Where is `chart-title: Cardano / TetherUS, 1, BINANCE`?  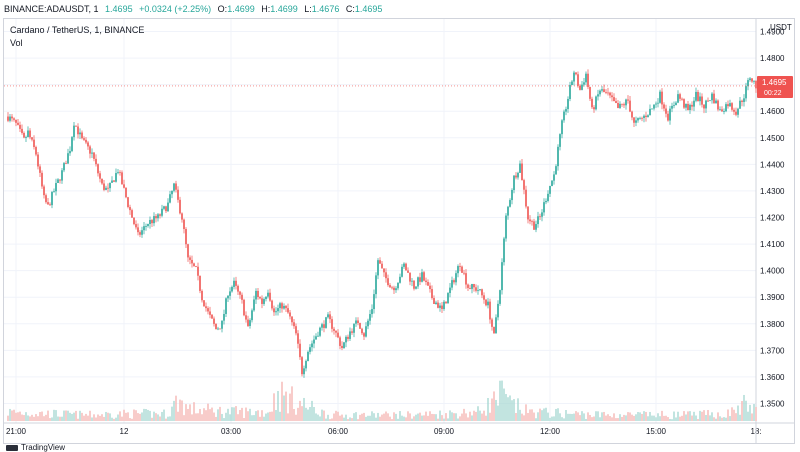
chart-title: Cardano / TetherUS, 1, BINANCE is located at coordinates (77, 30).